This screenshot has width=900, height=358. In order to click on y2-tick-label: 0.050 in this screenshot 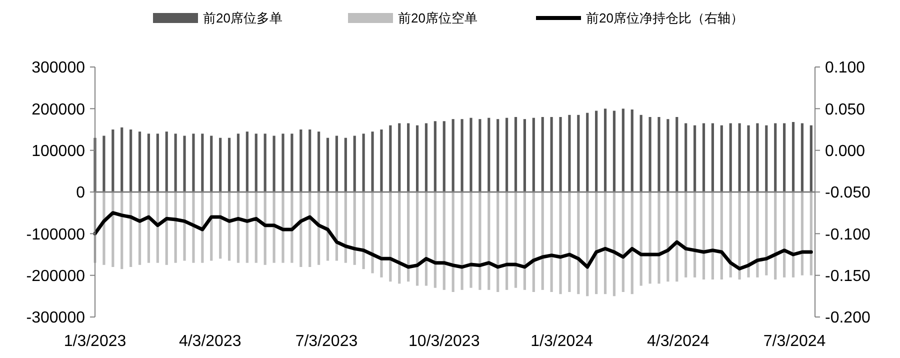, I will do `click(845, 109)`.